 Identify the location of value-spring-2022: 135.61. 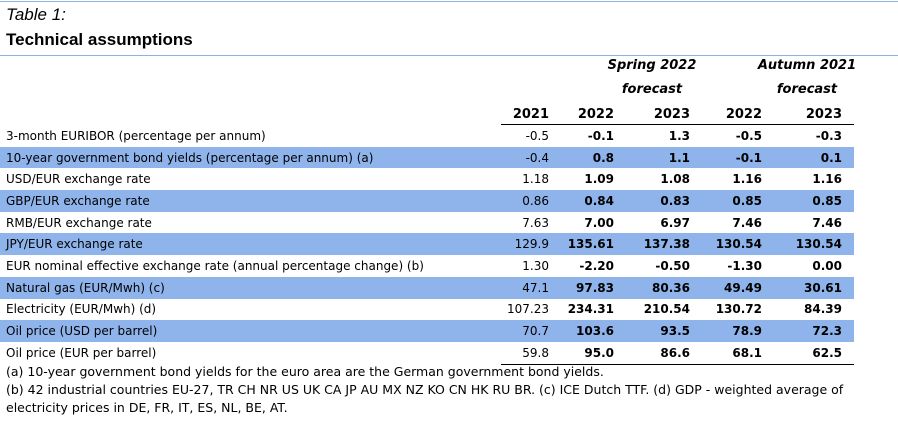
(591, 244).